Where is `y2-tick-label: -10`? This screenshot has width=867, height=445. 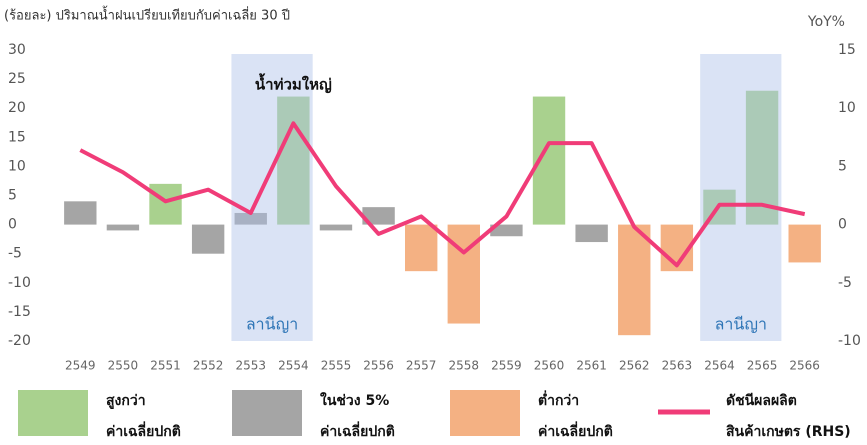 y2-tick-label: -10 is located at coordinates (849, 341).